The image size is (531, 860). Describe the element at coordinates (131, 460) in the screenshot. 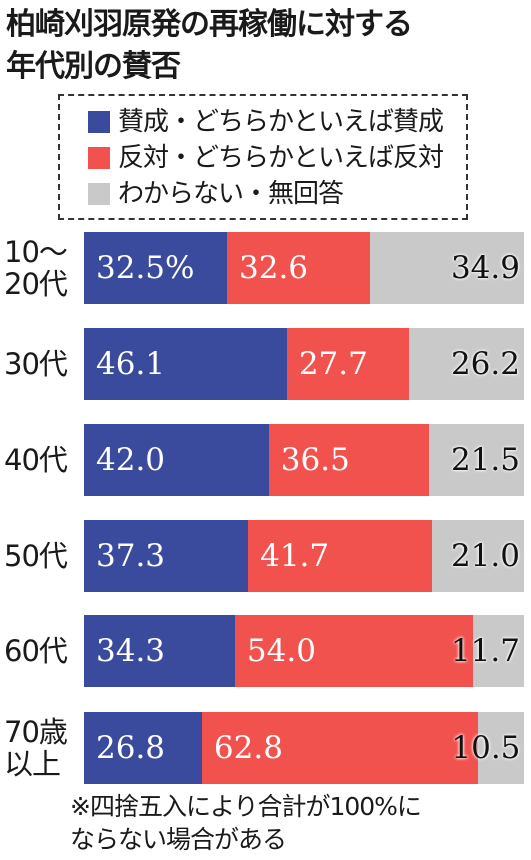

I see `data-label-approve: 42.0` at that location.